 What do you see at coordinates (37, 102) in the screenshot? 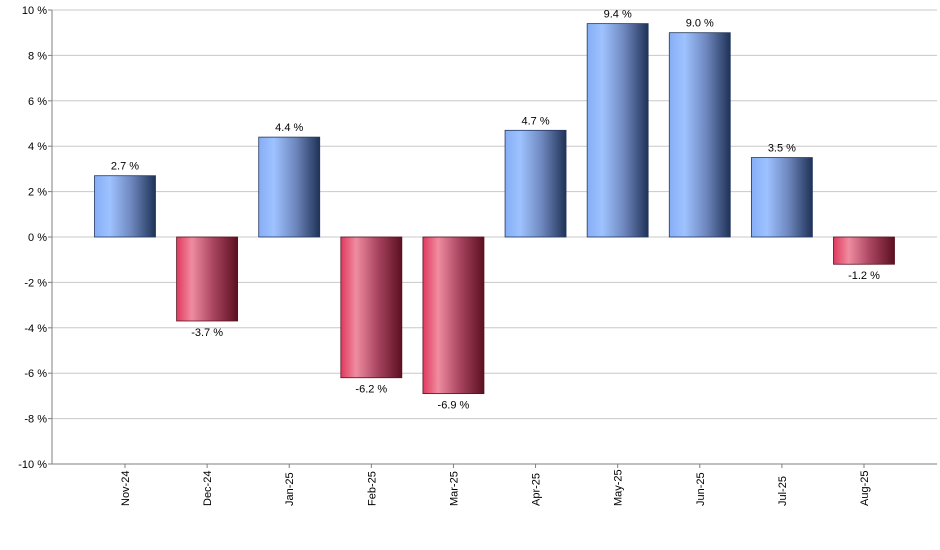
I see `y-tick-label: 6 %` at bounding box center [37, 102].